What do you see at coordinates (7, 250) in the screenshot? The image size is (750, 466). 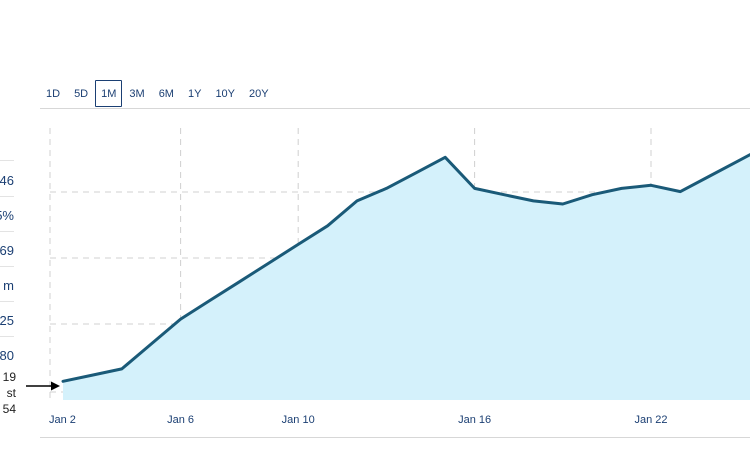 I see `stat-value: 69` at bounding box center [7, 250].